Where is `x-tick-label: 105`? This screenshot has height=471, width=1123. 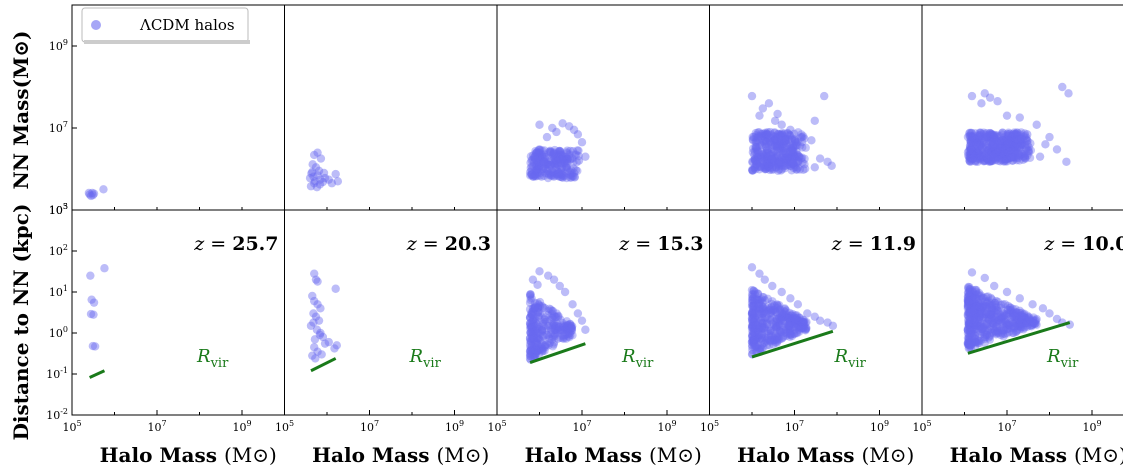
x-tick-label: 105 is located at coordinates (71, 426).